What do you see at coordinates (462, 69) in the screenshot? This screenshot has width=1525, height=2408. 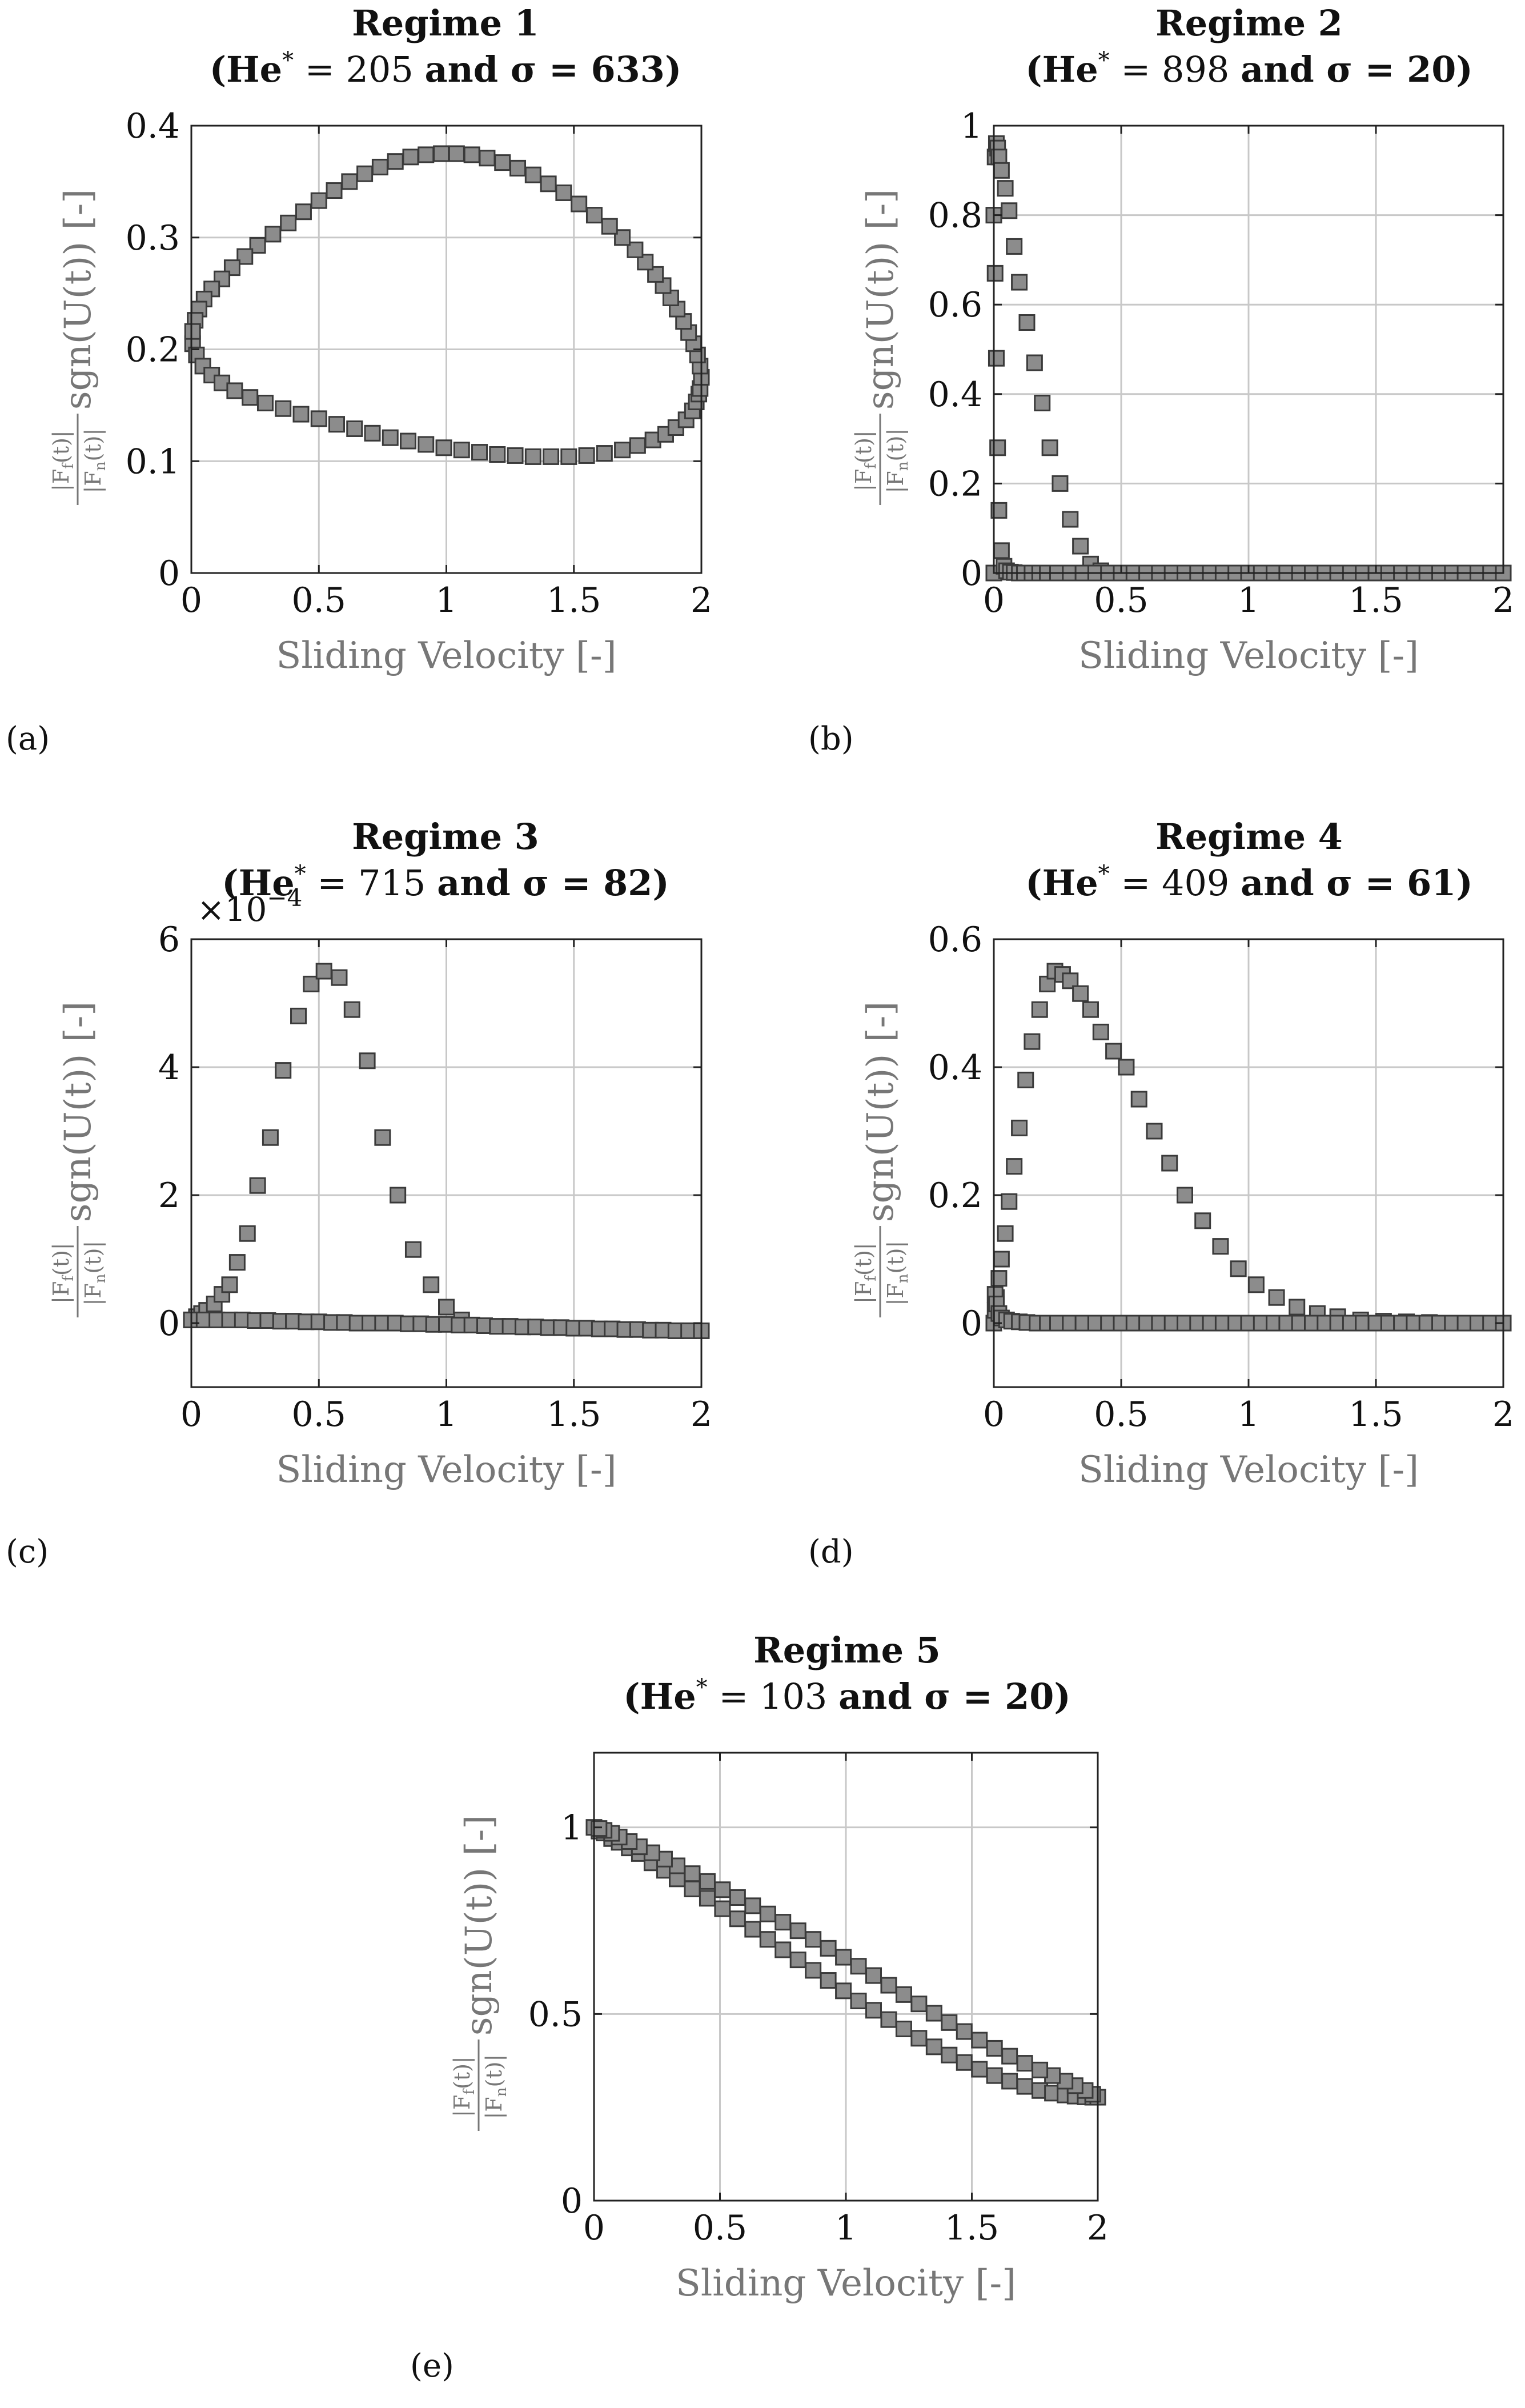 I see `panel-a-subtitle-part: and` at bounding box center [462, 69].